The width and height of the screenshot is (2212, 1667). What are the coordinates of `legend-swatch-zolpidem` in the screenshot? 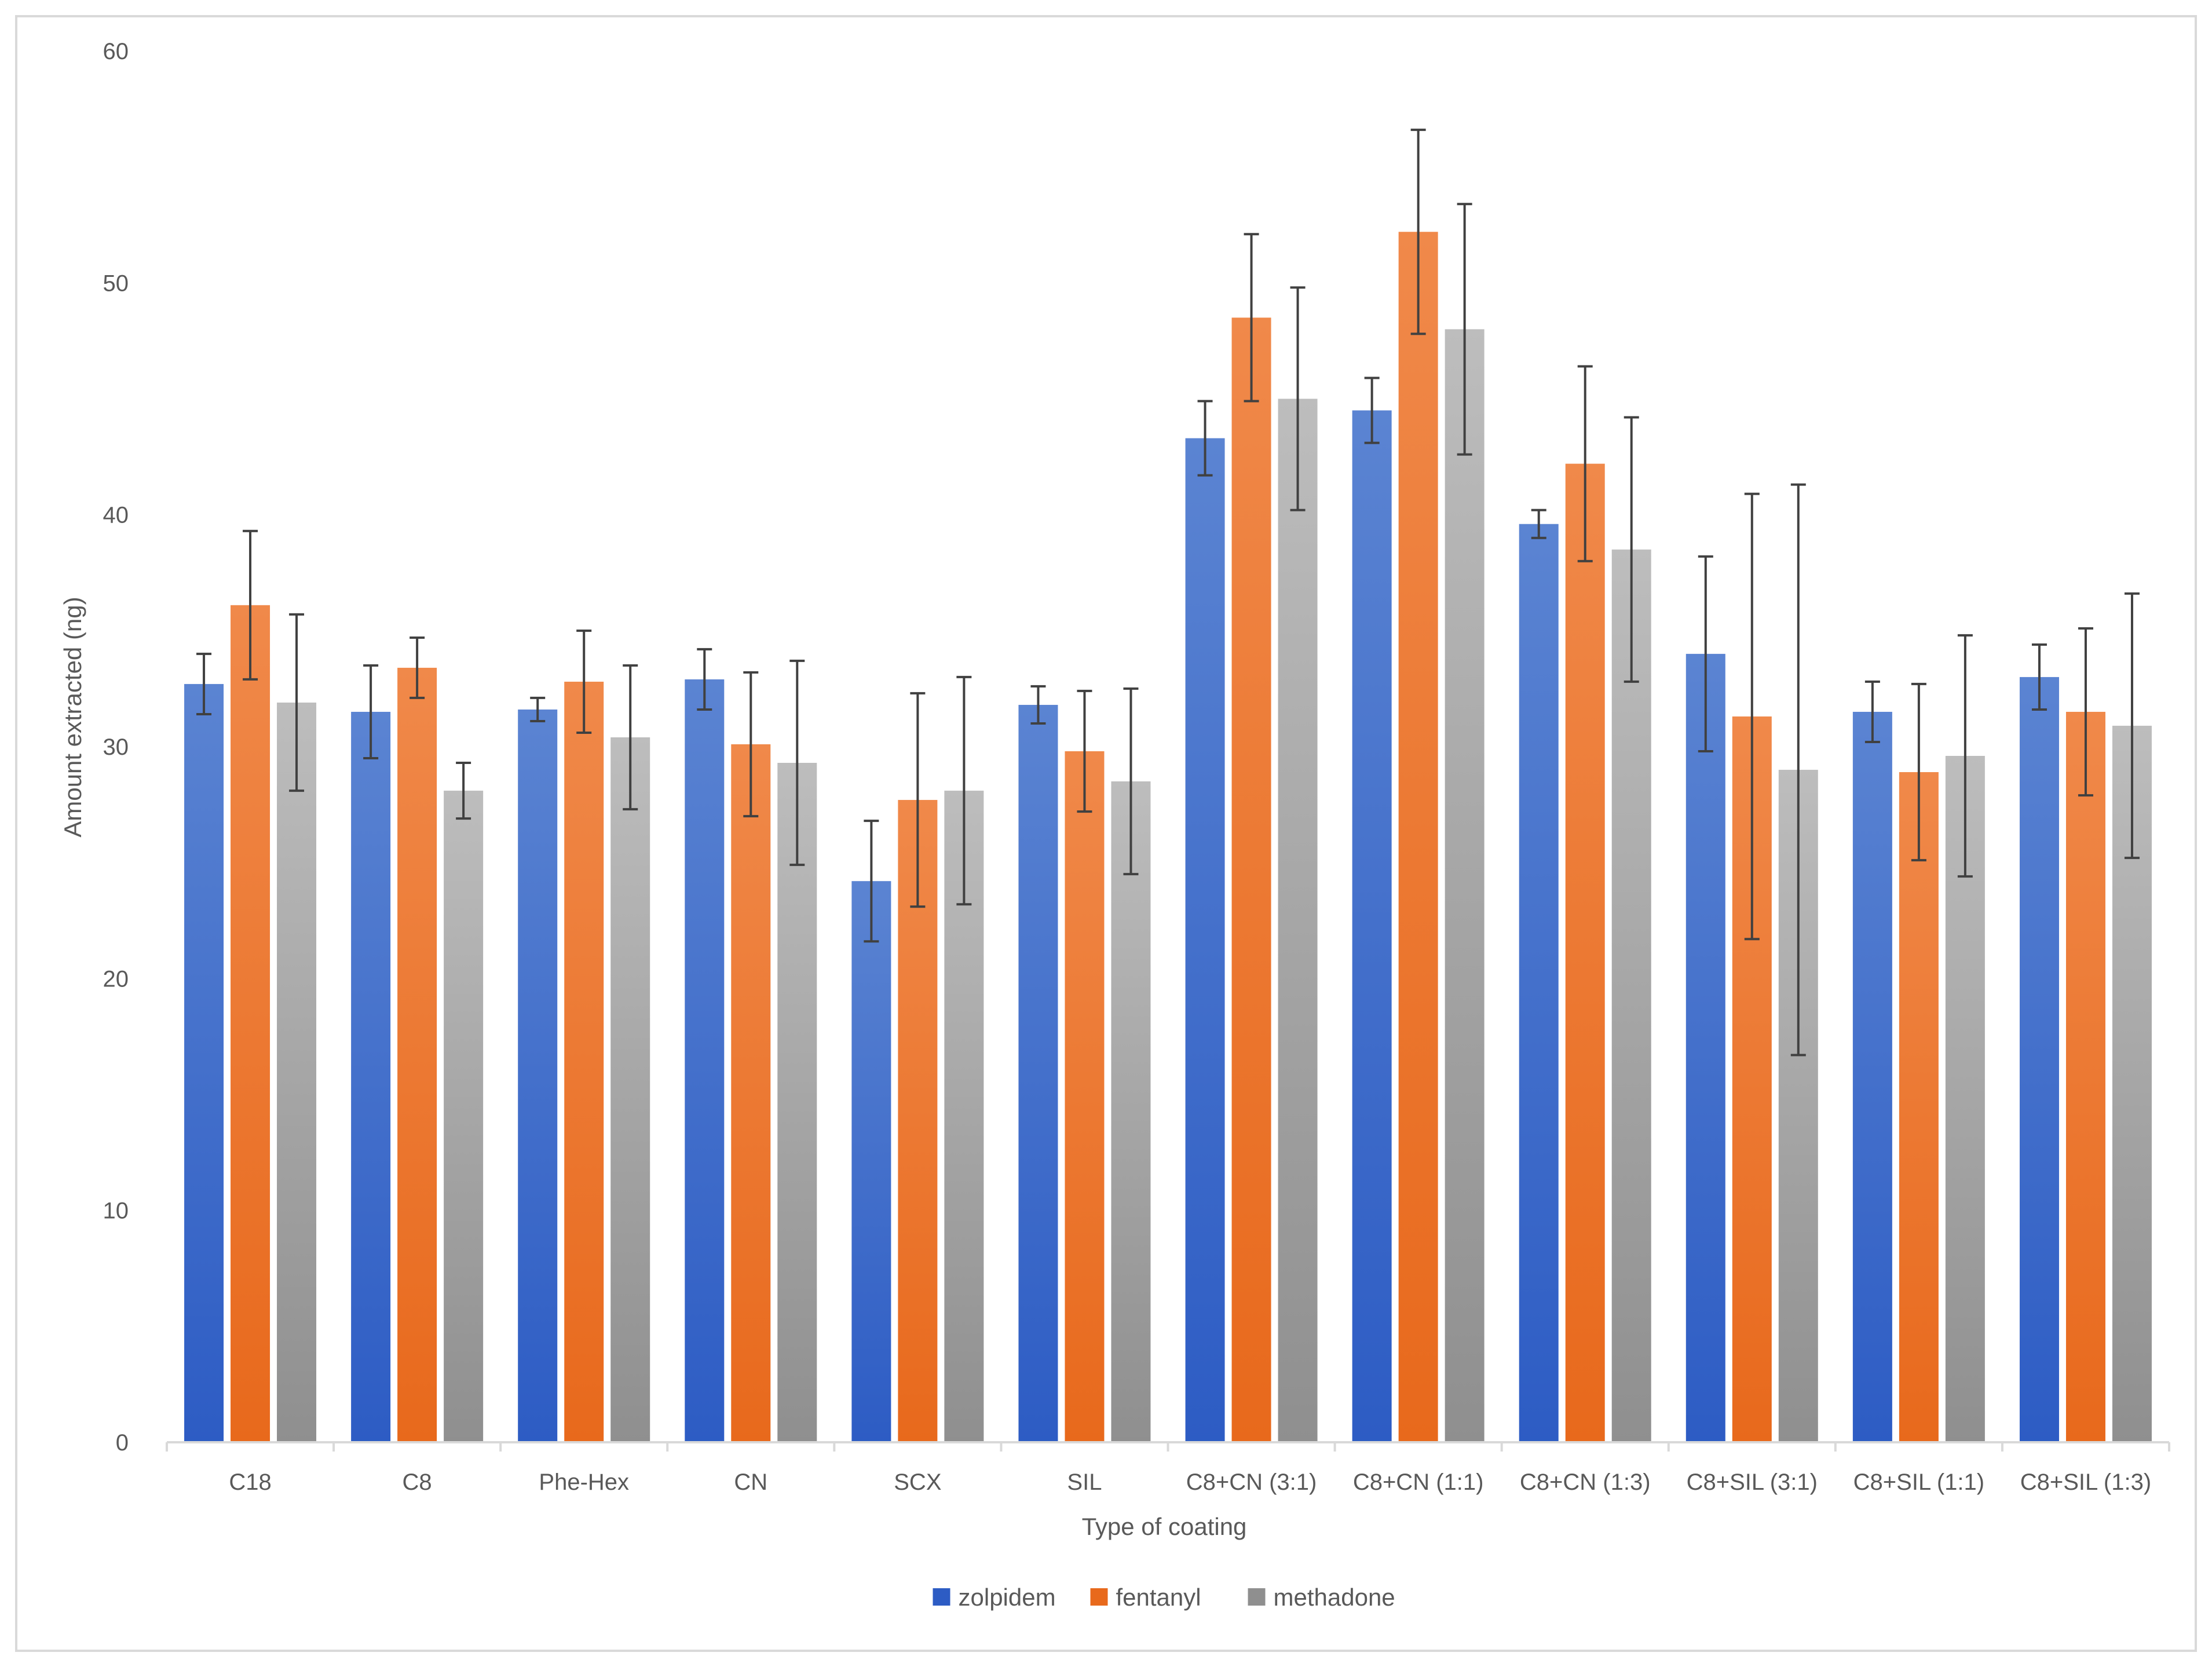 It's located at (941, 1597).